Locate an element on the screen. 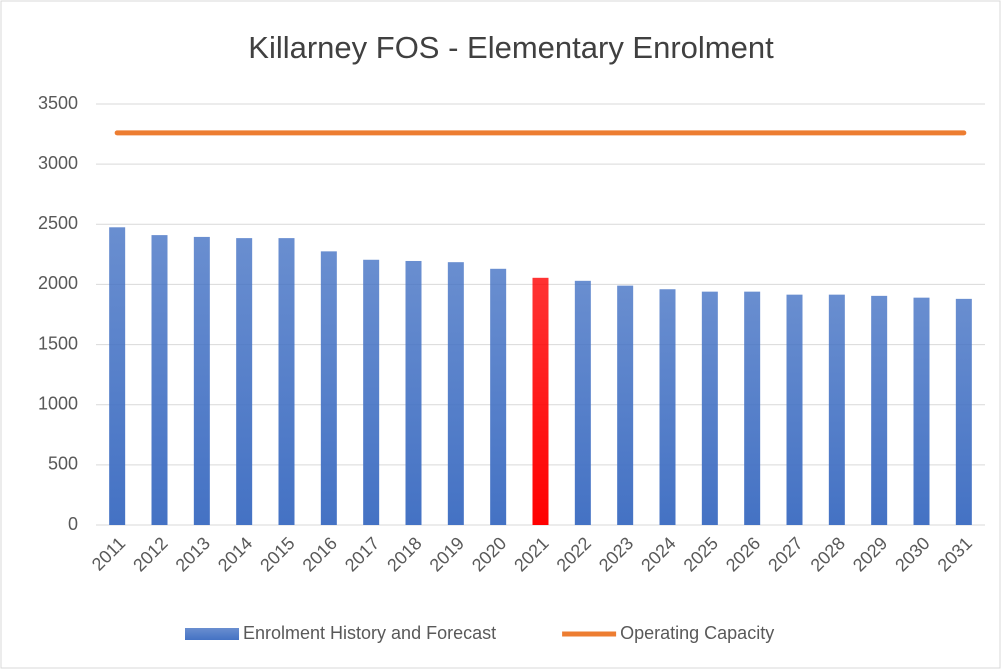 This screenshot has width=1002, height=670. legend-label: Enrolment History and Forecast is located at coordinates (369, 633).